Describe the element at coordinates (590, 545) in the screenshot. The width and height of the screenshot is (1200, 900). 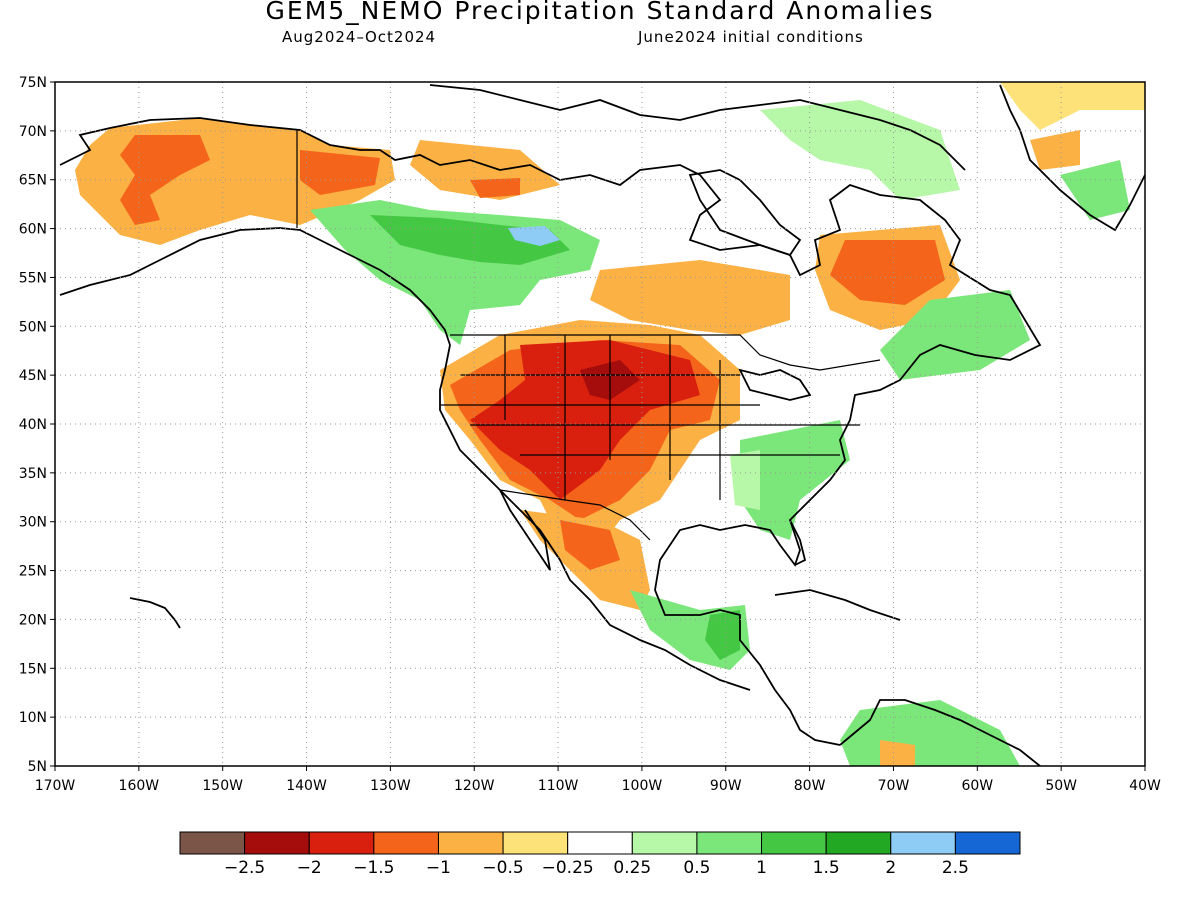
I see `anomaly-mexico-core` at that location.